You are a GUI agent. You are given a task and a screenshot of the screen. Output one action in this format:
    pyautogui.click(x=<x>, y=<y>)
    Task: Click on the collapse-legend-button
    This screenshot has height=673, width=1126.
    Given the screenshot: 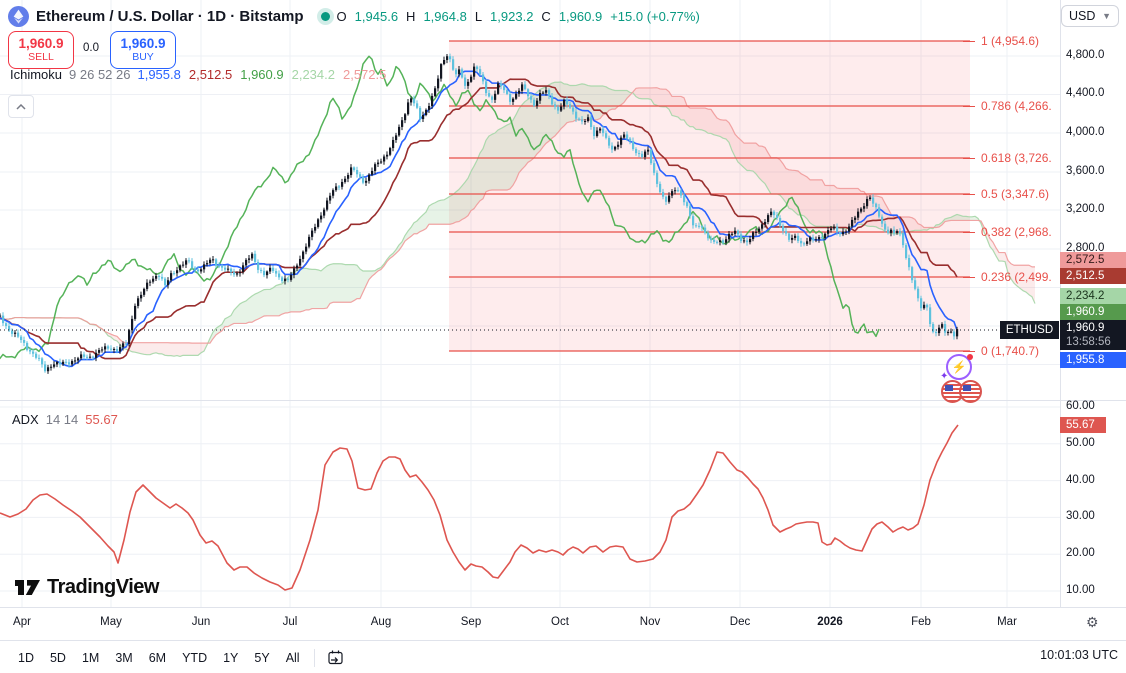 What is the action you would take?
    pyautogui.click(x=21, y=106)
    